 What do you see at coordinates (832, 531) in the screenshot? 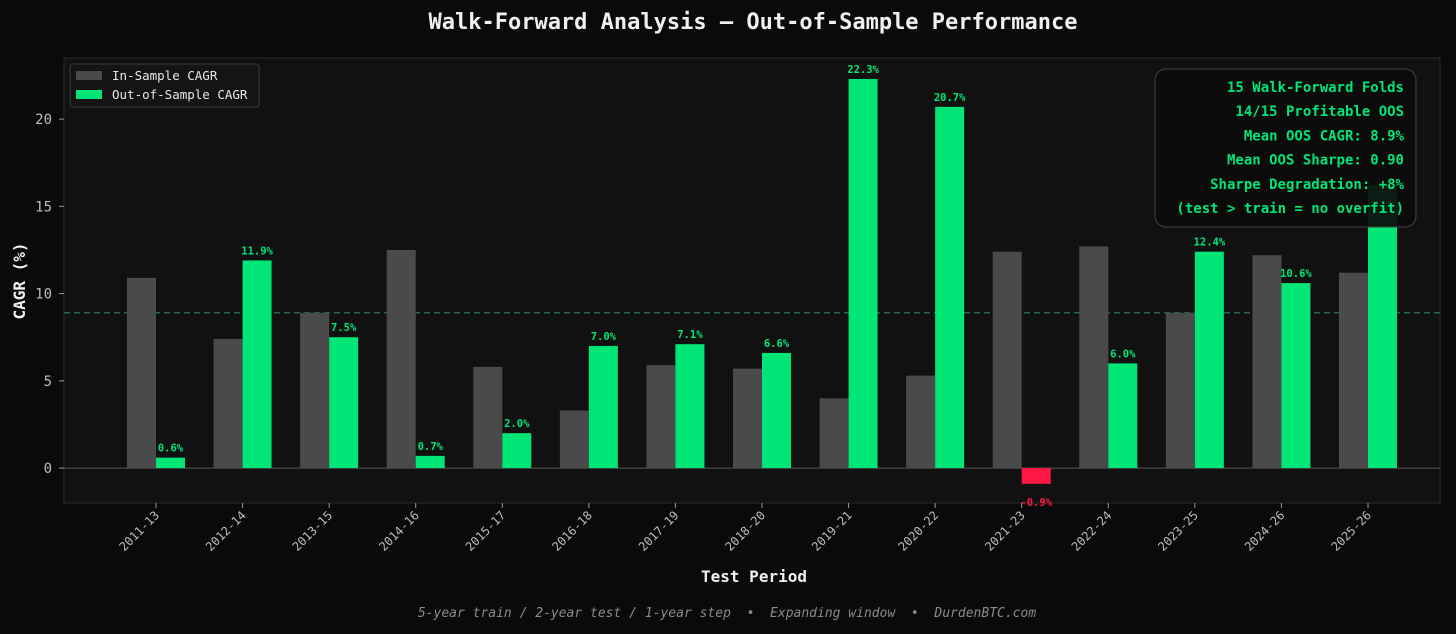
I see `x-tick-label: 2019-21` at bounding box center [832, 531].